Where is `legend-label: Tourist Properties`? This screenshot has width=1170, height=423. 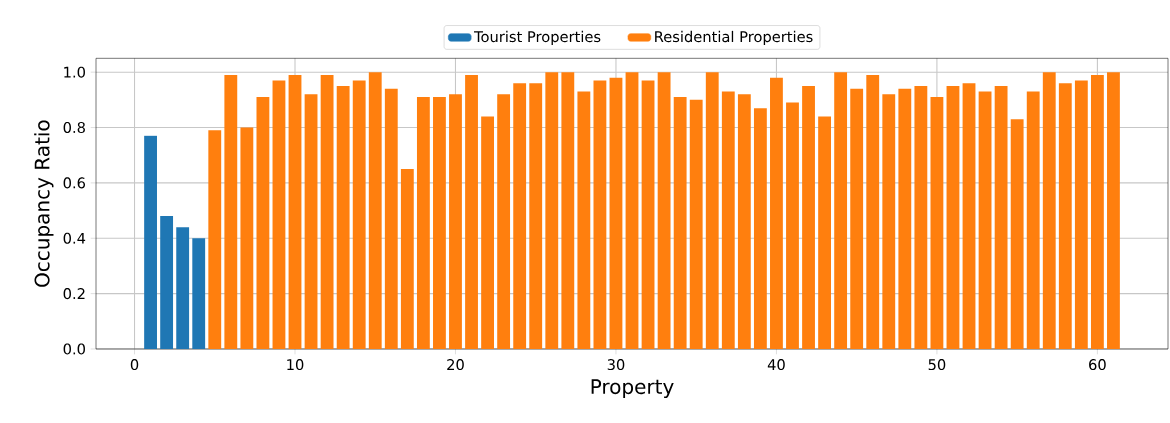 legend-label: Tourist Properties is located at coordinates (537, 38).